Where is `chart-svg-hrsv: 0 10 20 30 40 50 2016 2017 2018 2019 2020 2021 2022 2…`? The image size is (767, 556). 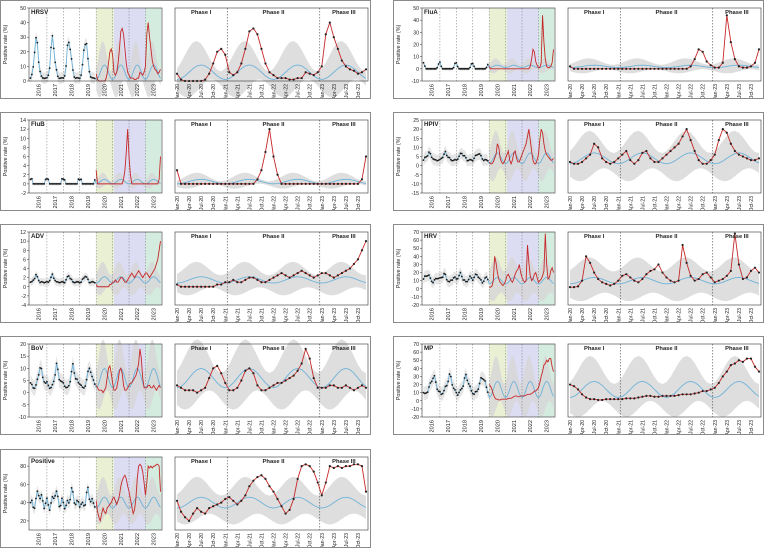 chart-svg-hrsv: 0 10 20 30 40 50 2016 2017 2018 2019 2020 2021 2022 2… is located at coordinates (186, 52).